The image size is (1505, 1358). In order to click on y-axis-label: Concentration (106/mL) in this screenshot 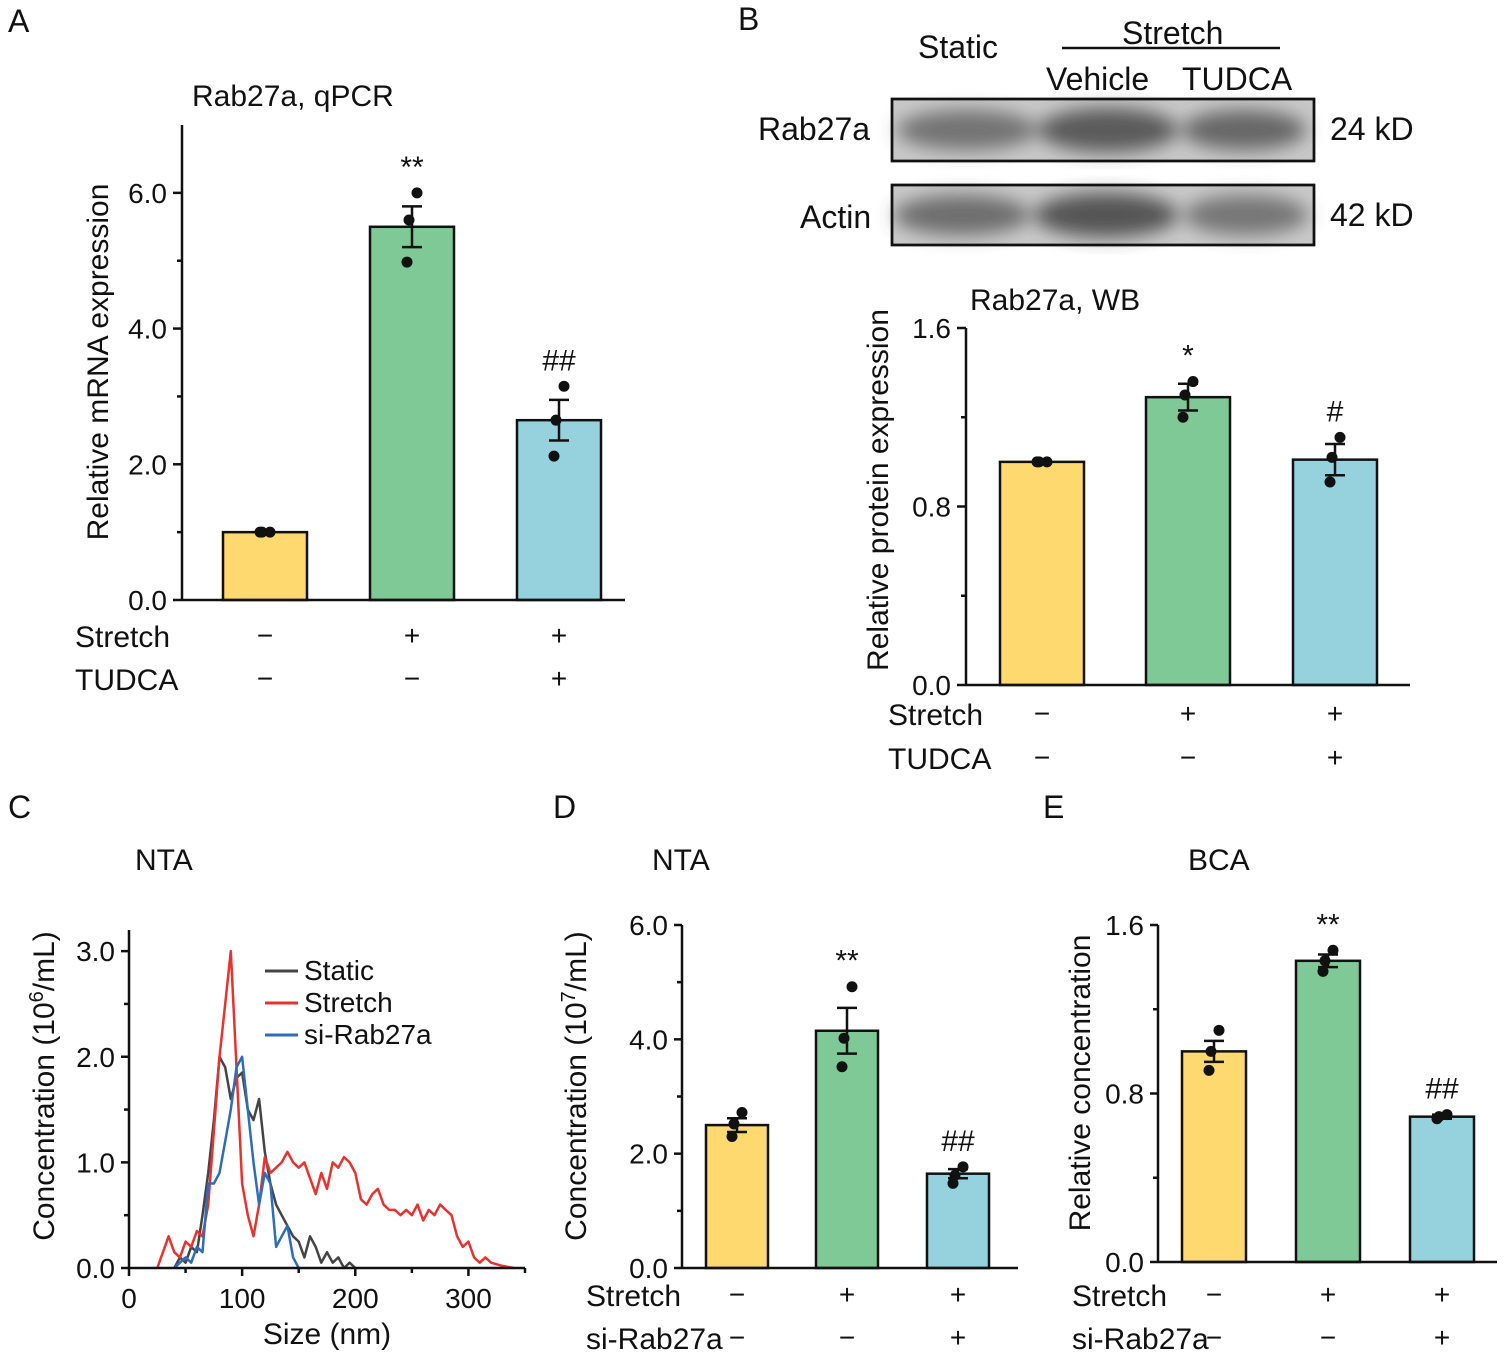, I will do `click(43, 1086)`.